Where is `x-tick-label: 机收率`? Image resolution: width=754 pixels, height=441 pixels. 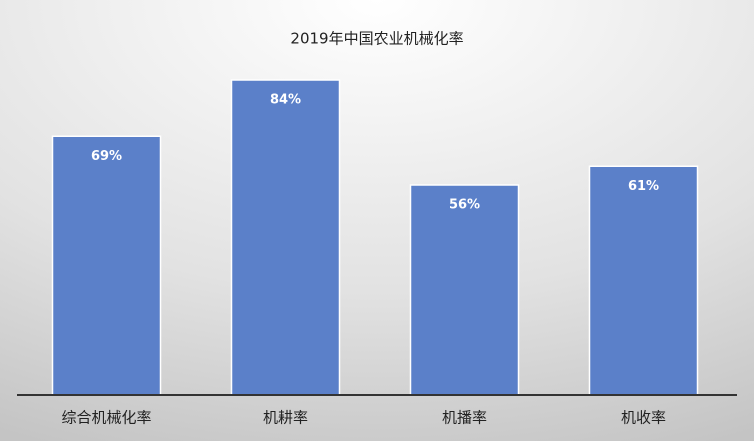
x-tick-label: 机收率 is located at coordinates (643, 418).